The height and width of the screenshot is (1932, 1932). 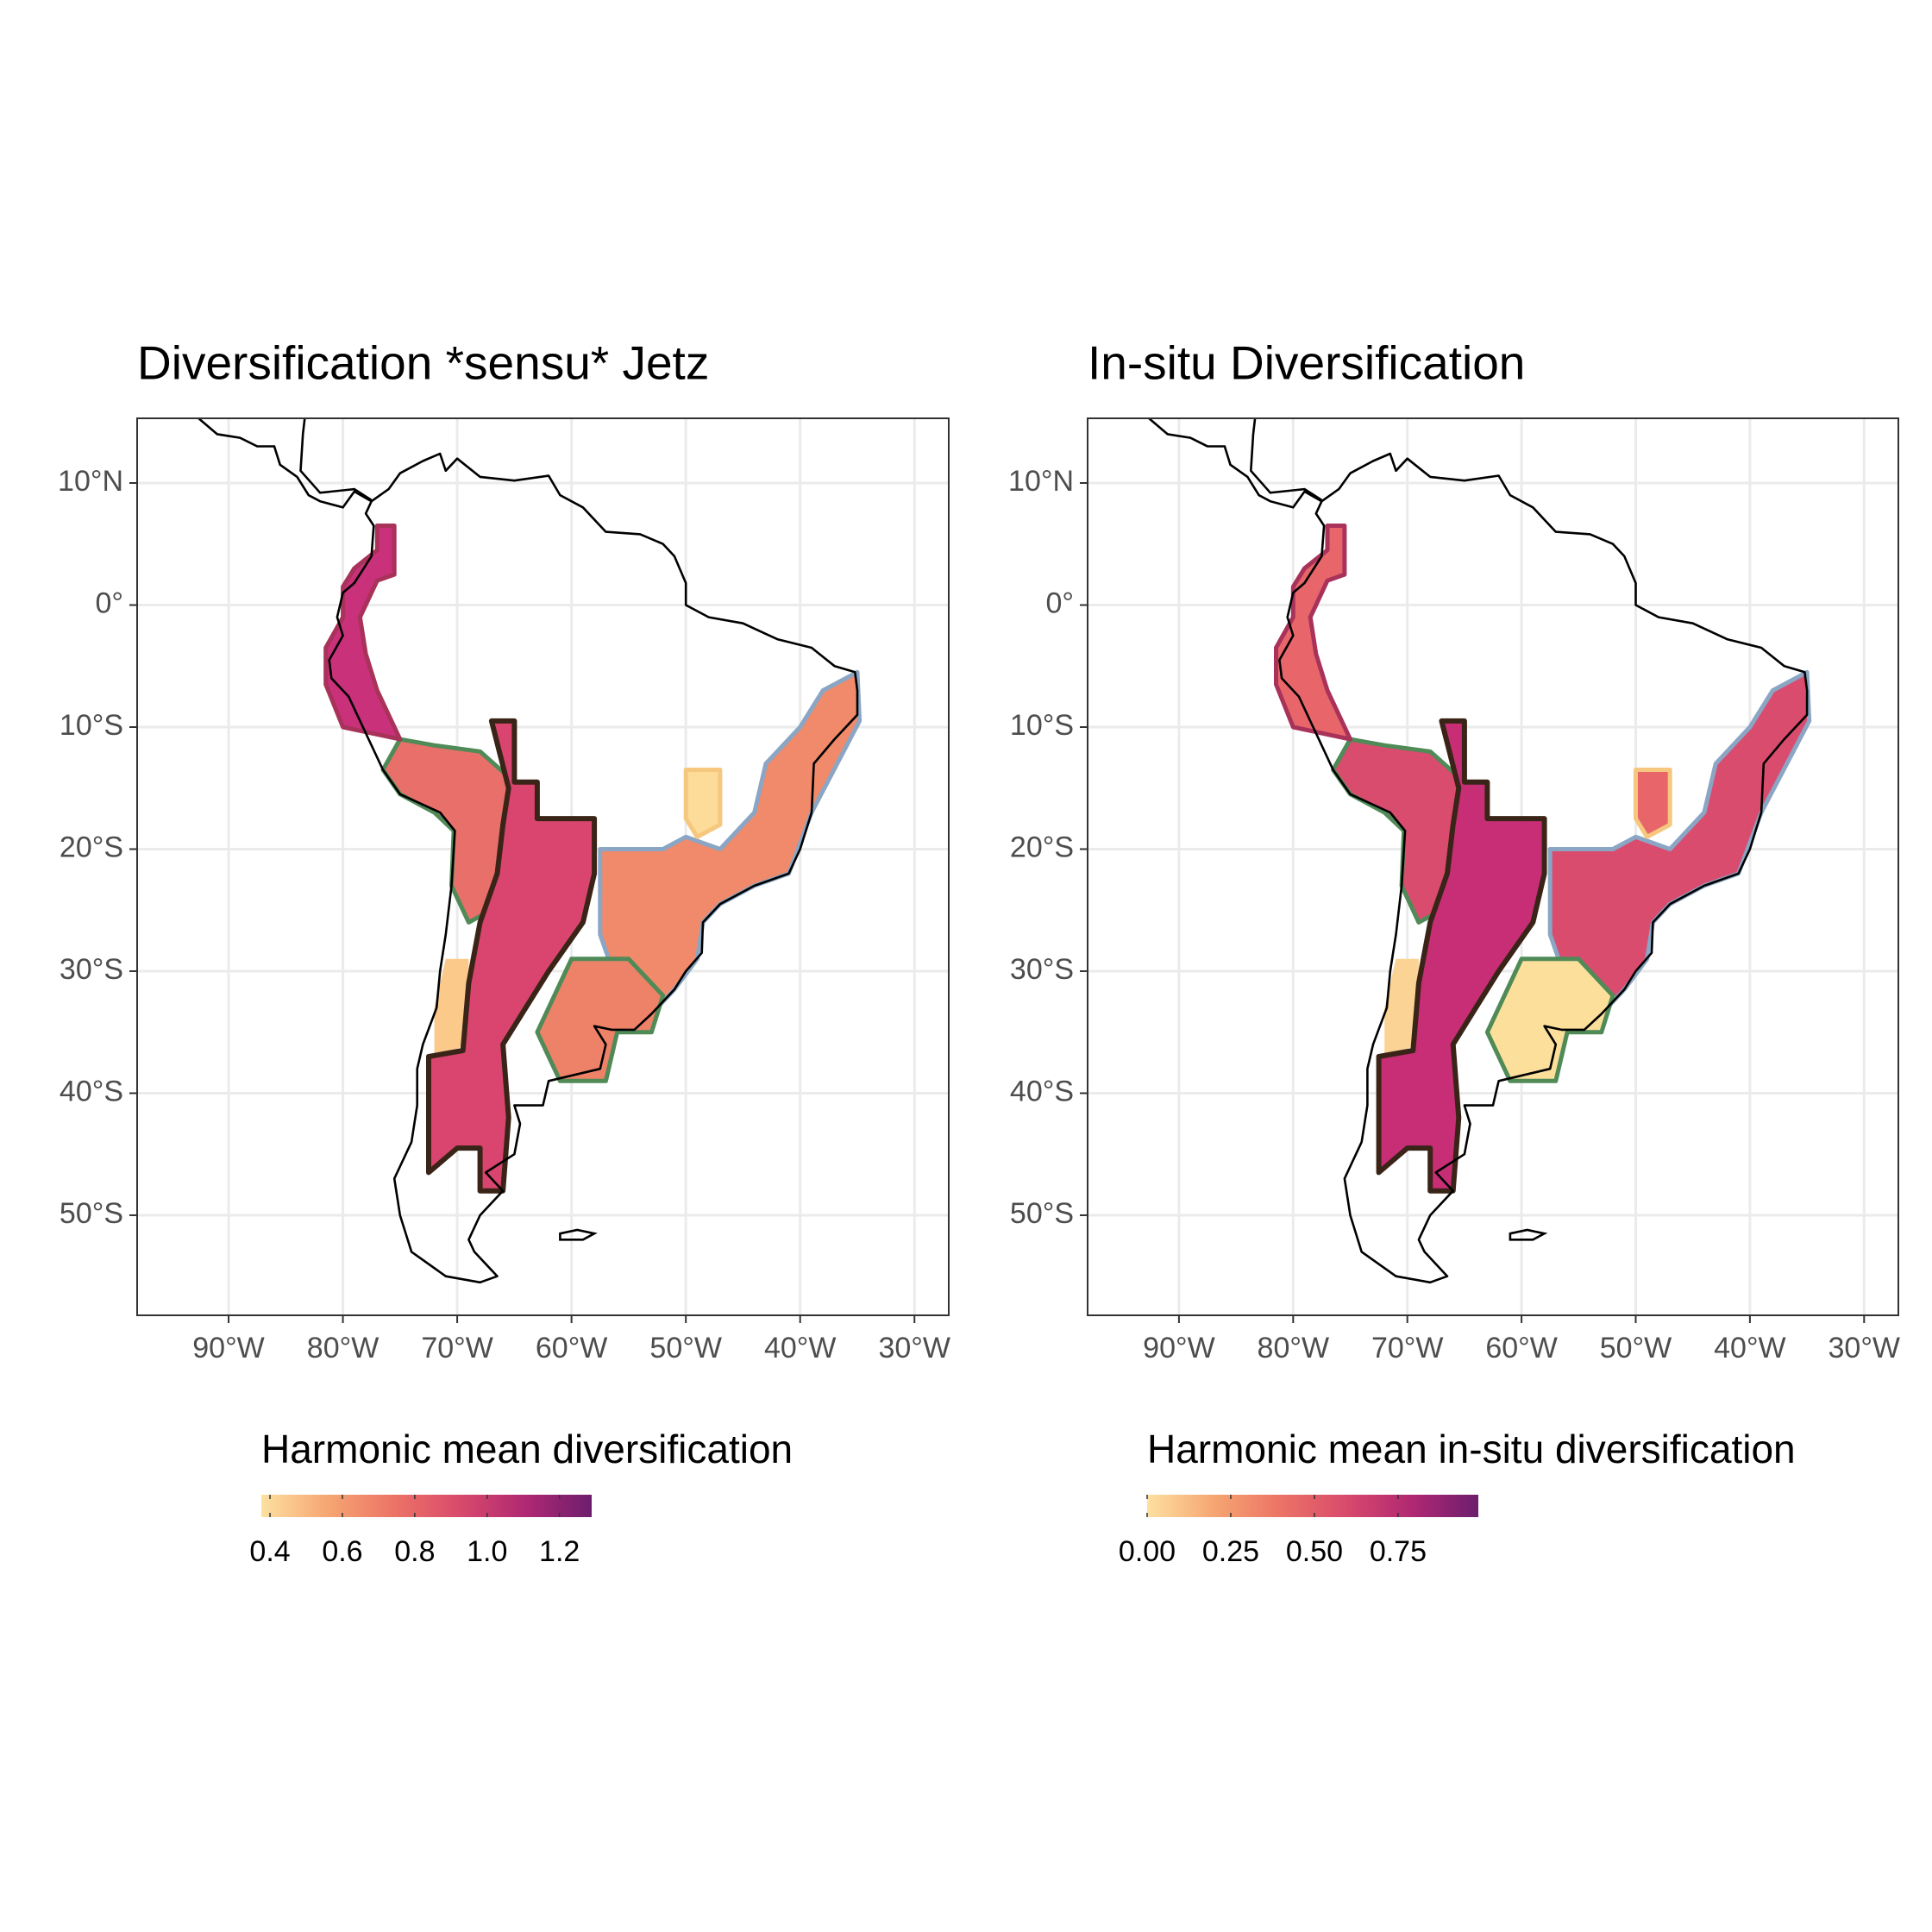 I want to click on panel-title: In-situ Diversification, so click(x=1307, y=363).